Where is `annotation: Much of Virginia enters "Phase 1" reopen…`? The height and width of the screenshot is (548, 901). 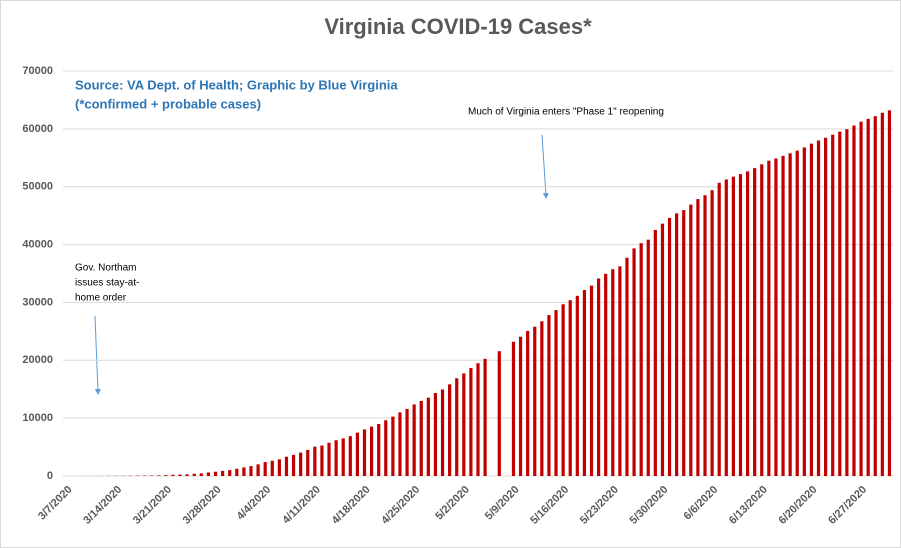
annotation: Much of Virginia enters "Phase 1" reopen… is located at coordinates (566, 112).